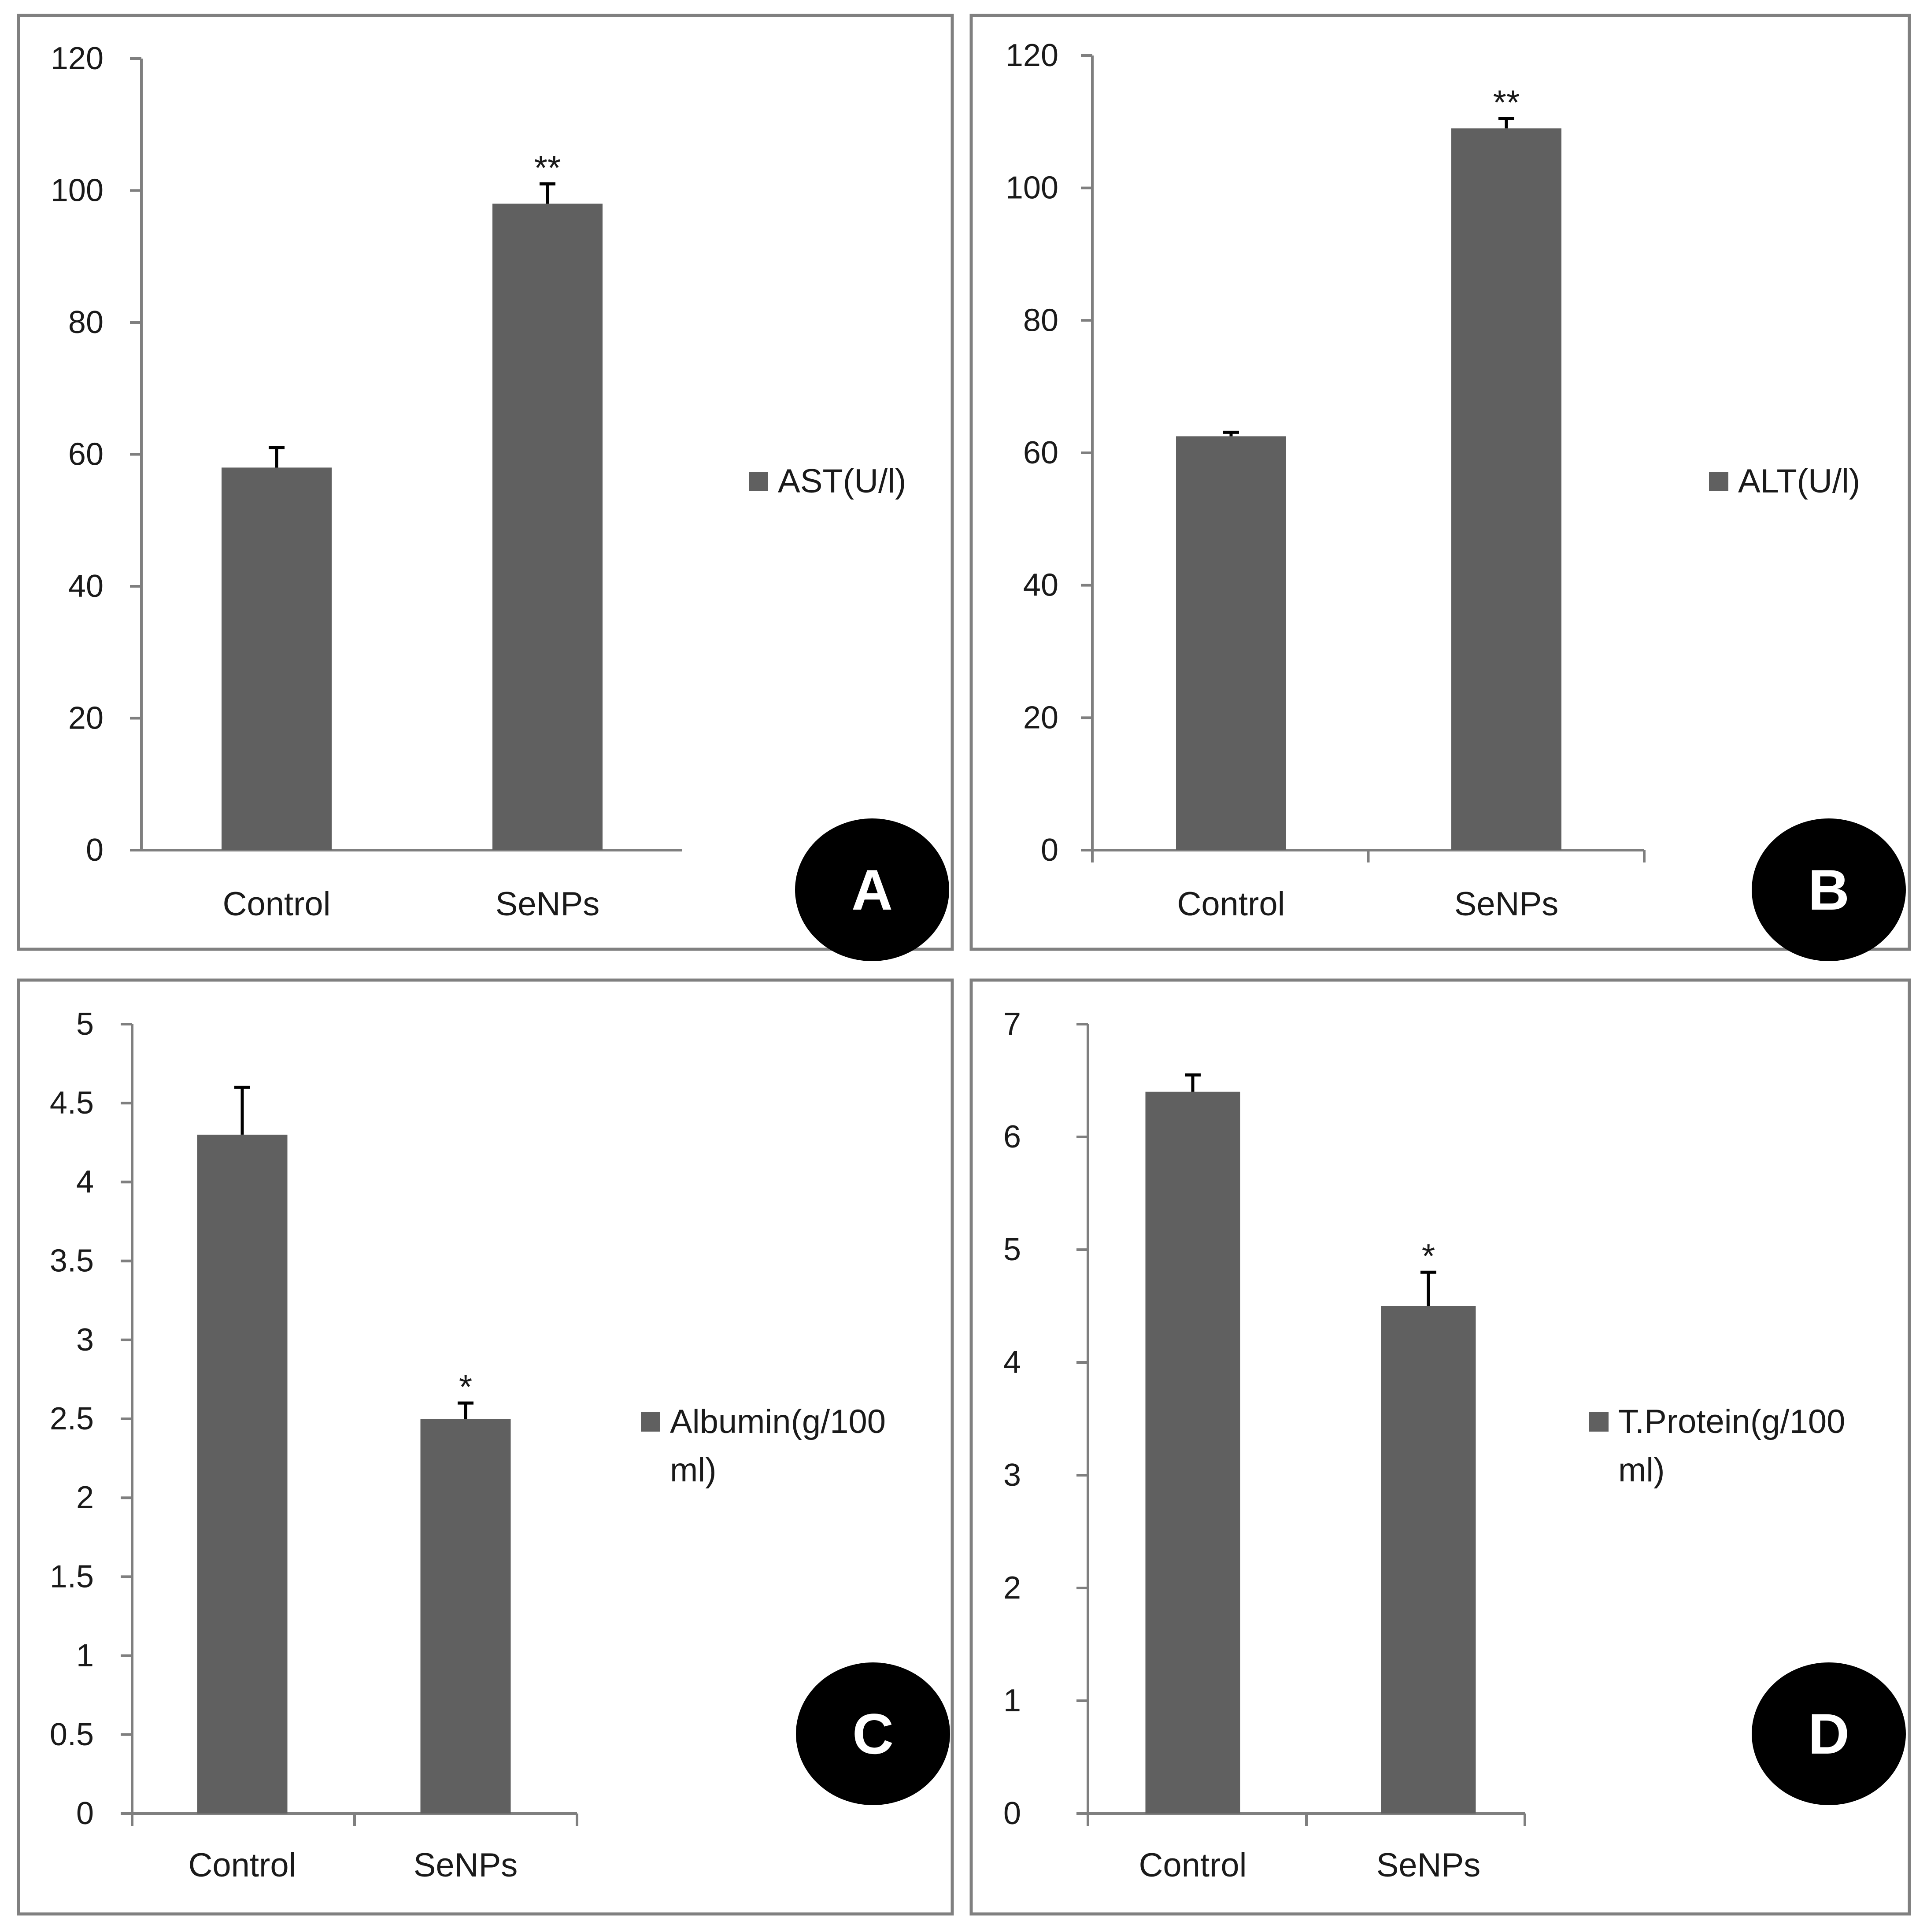  What do you see at coordinates (1012, 1137) in the screenshot?
I see `y-tick-label: 6` at bounding box center [1012, 1137].